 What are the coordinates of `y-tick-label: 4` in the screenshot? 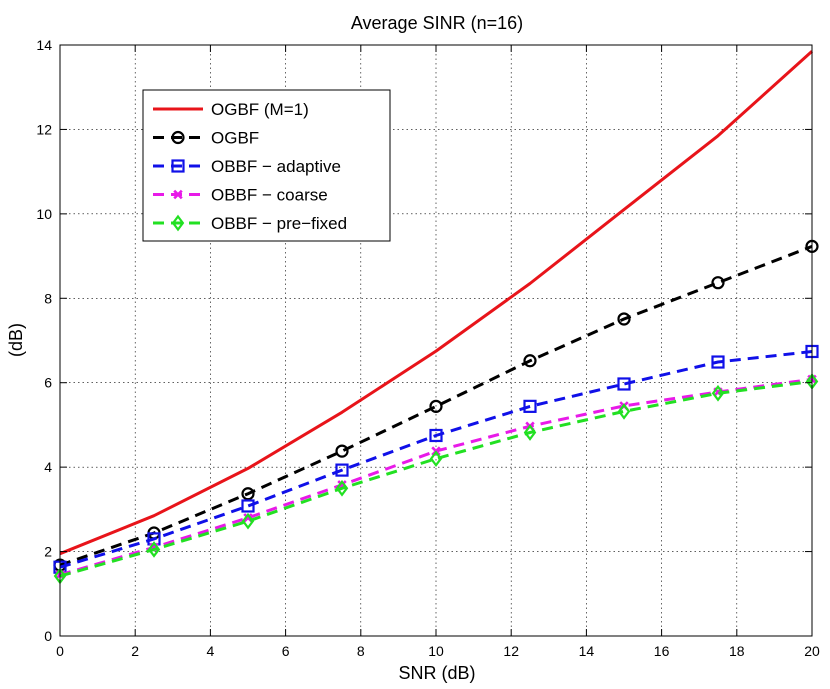 It's located at (48, 467).